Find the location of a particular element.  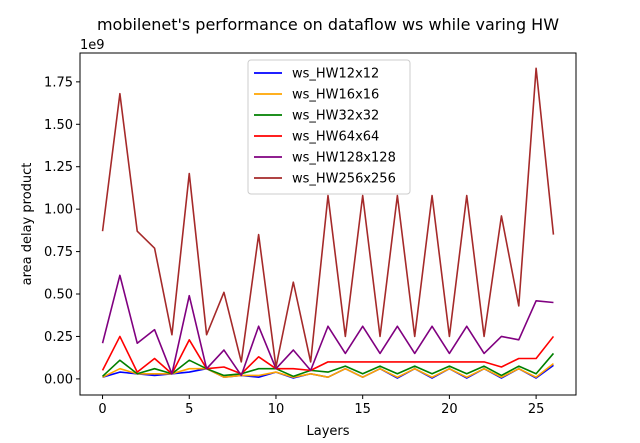

y-tick-label: 0.25 is located at coordinates (58, 337).